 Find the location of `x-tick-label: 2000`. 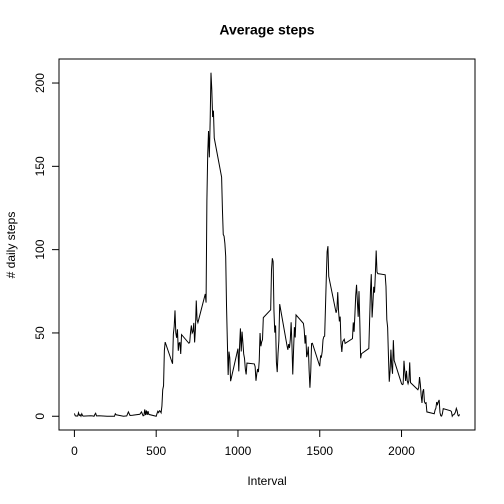

x-tick-label: 2000 is located at coordinates (401, 451).